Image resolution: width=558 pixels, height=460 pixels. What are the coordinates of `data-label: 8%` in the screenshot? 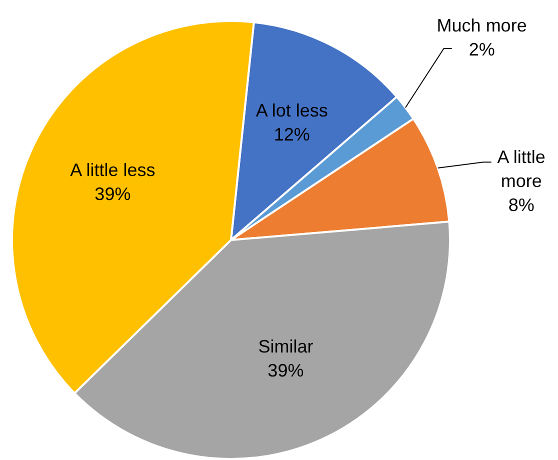 It's located at (521, 205).